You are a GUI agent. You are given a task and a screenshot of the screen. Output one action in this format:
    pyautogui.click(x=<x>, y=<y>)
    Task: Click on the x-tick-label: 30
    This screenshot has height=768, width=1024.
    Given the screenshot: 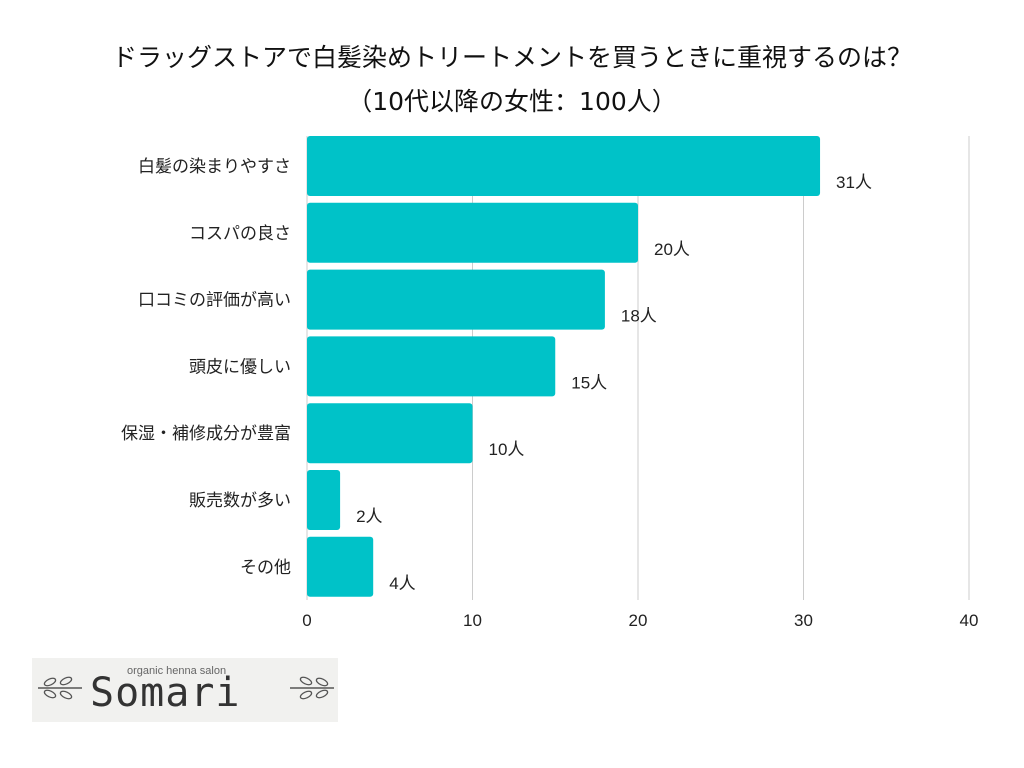 What is the action you would take?
    pyautogui.click(x=803, y=620)
    